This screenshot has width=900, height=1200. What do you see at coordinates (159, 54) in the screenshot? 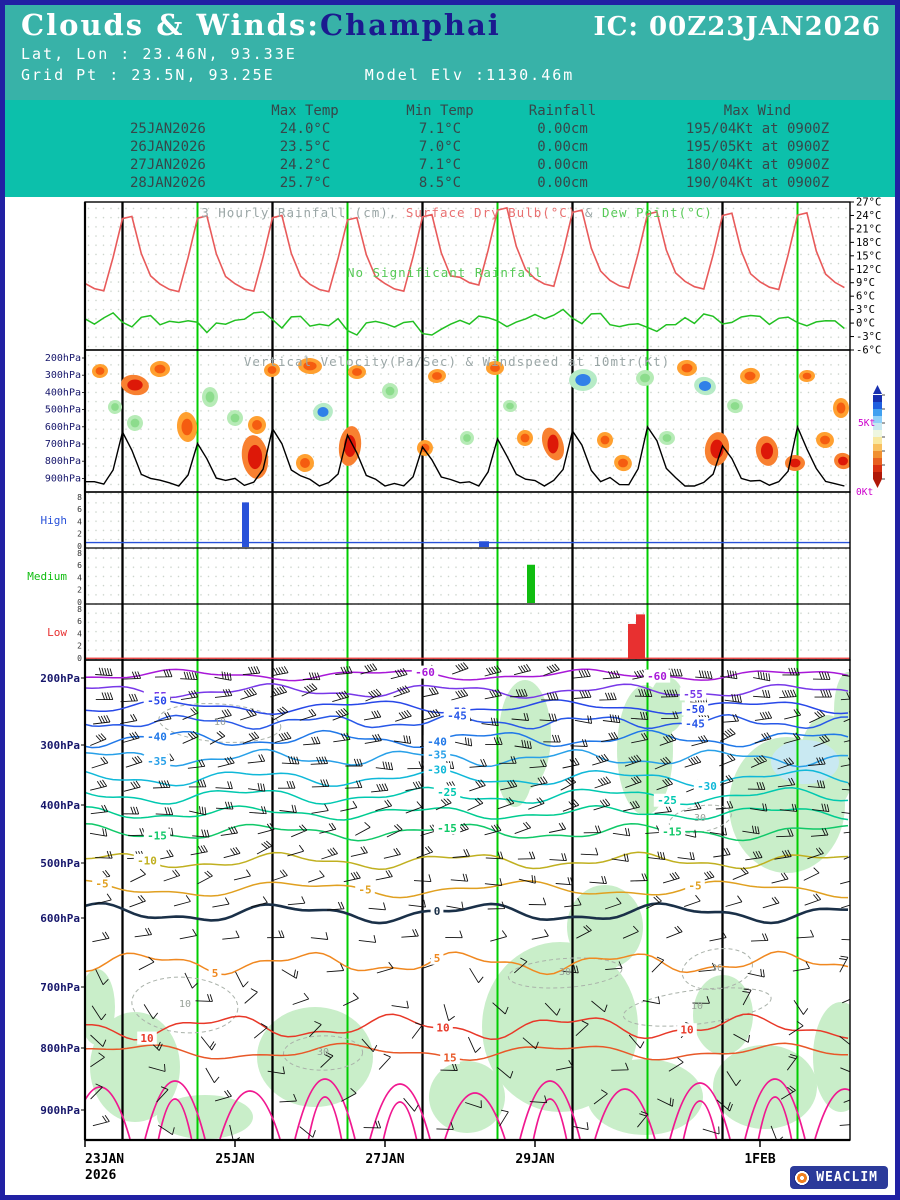
I see `lat-lon: Lat, Lon : 23.46N, 93.33E` at bounding box center [159, 54].